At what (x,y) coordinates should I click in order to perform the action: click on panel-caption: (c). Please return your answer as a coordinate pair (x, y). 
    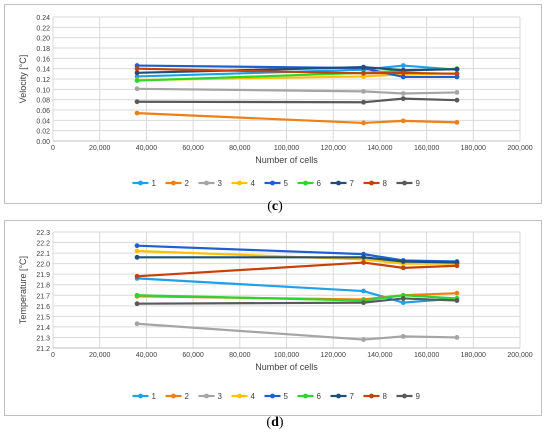
    Looking at the image, I should click on (275, 206).